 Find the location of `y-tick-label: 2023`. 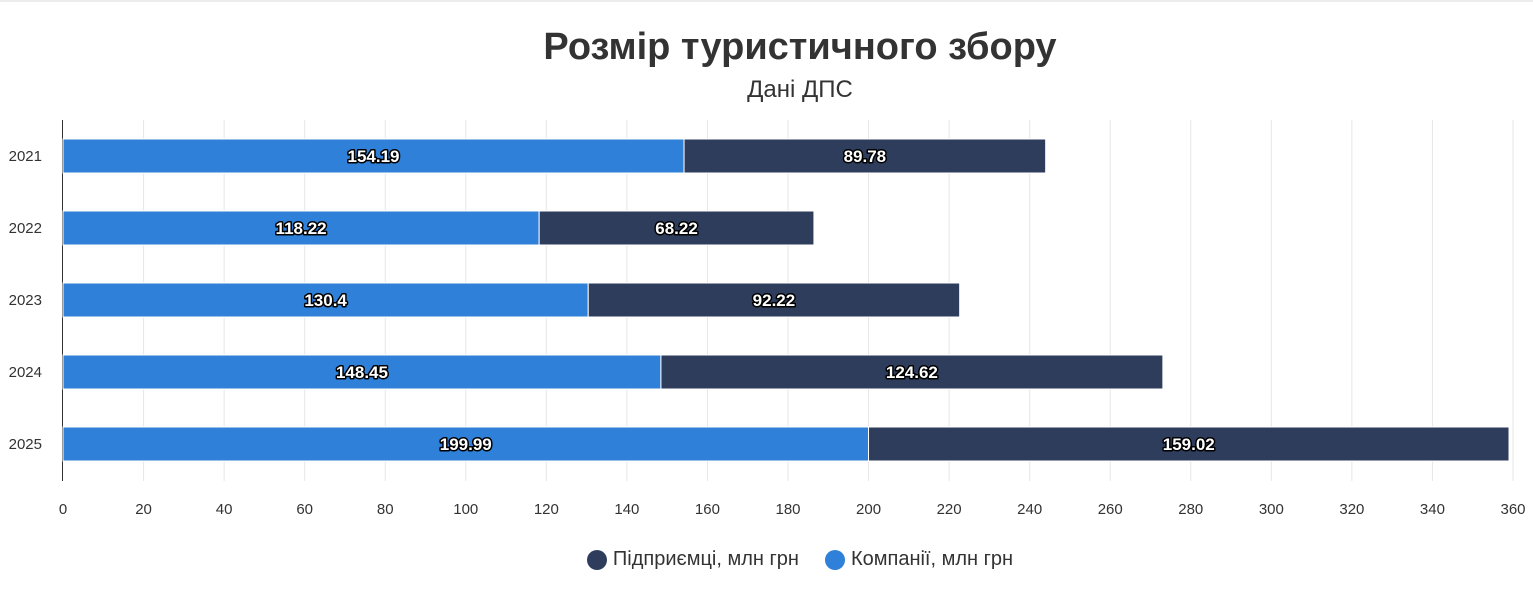

y-tick-label: 2023 is located at coordinates (25, 300).